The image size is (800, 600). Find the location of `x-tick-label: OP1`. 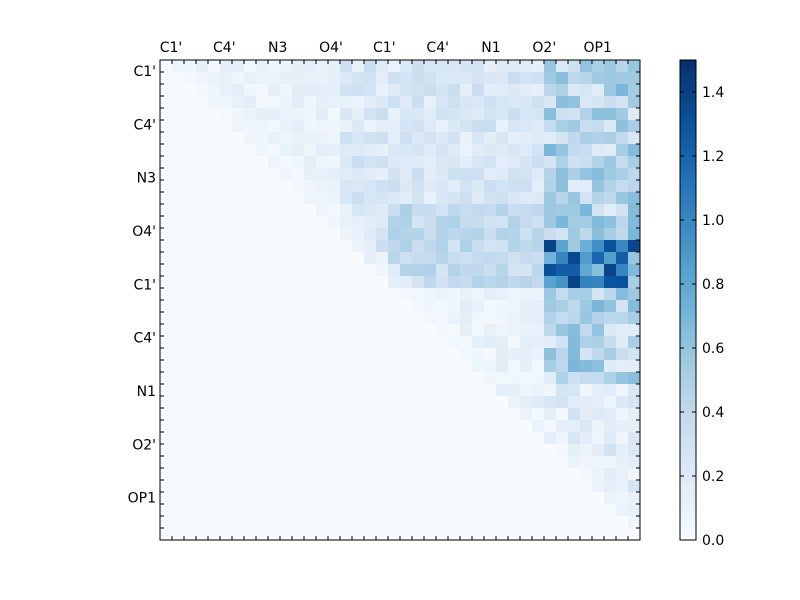

x-tick-label: OP1 is located at coordinates (598, 48).